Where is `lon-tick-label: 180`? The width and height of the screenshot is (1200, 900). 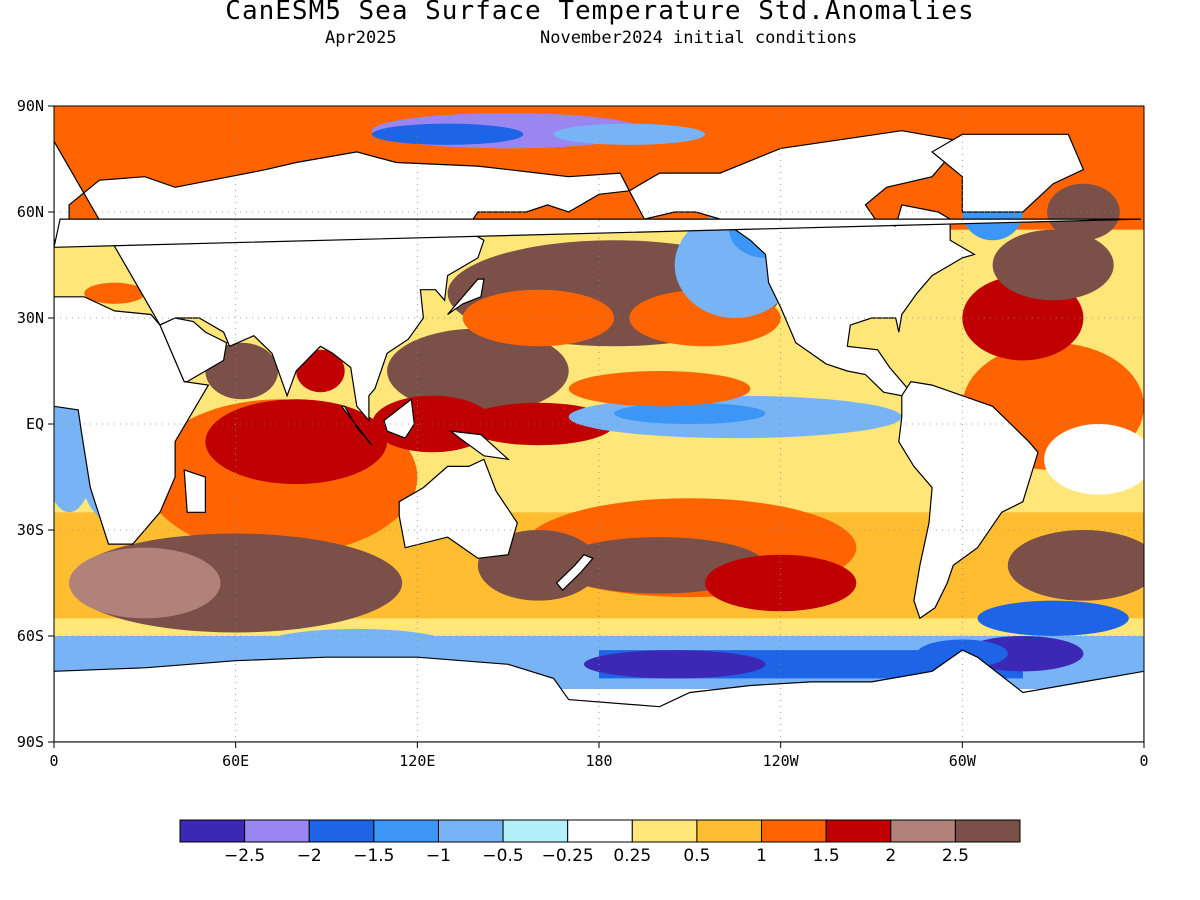
lon-tick-label: 180 is located at coordinates (598, 761).